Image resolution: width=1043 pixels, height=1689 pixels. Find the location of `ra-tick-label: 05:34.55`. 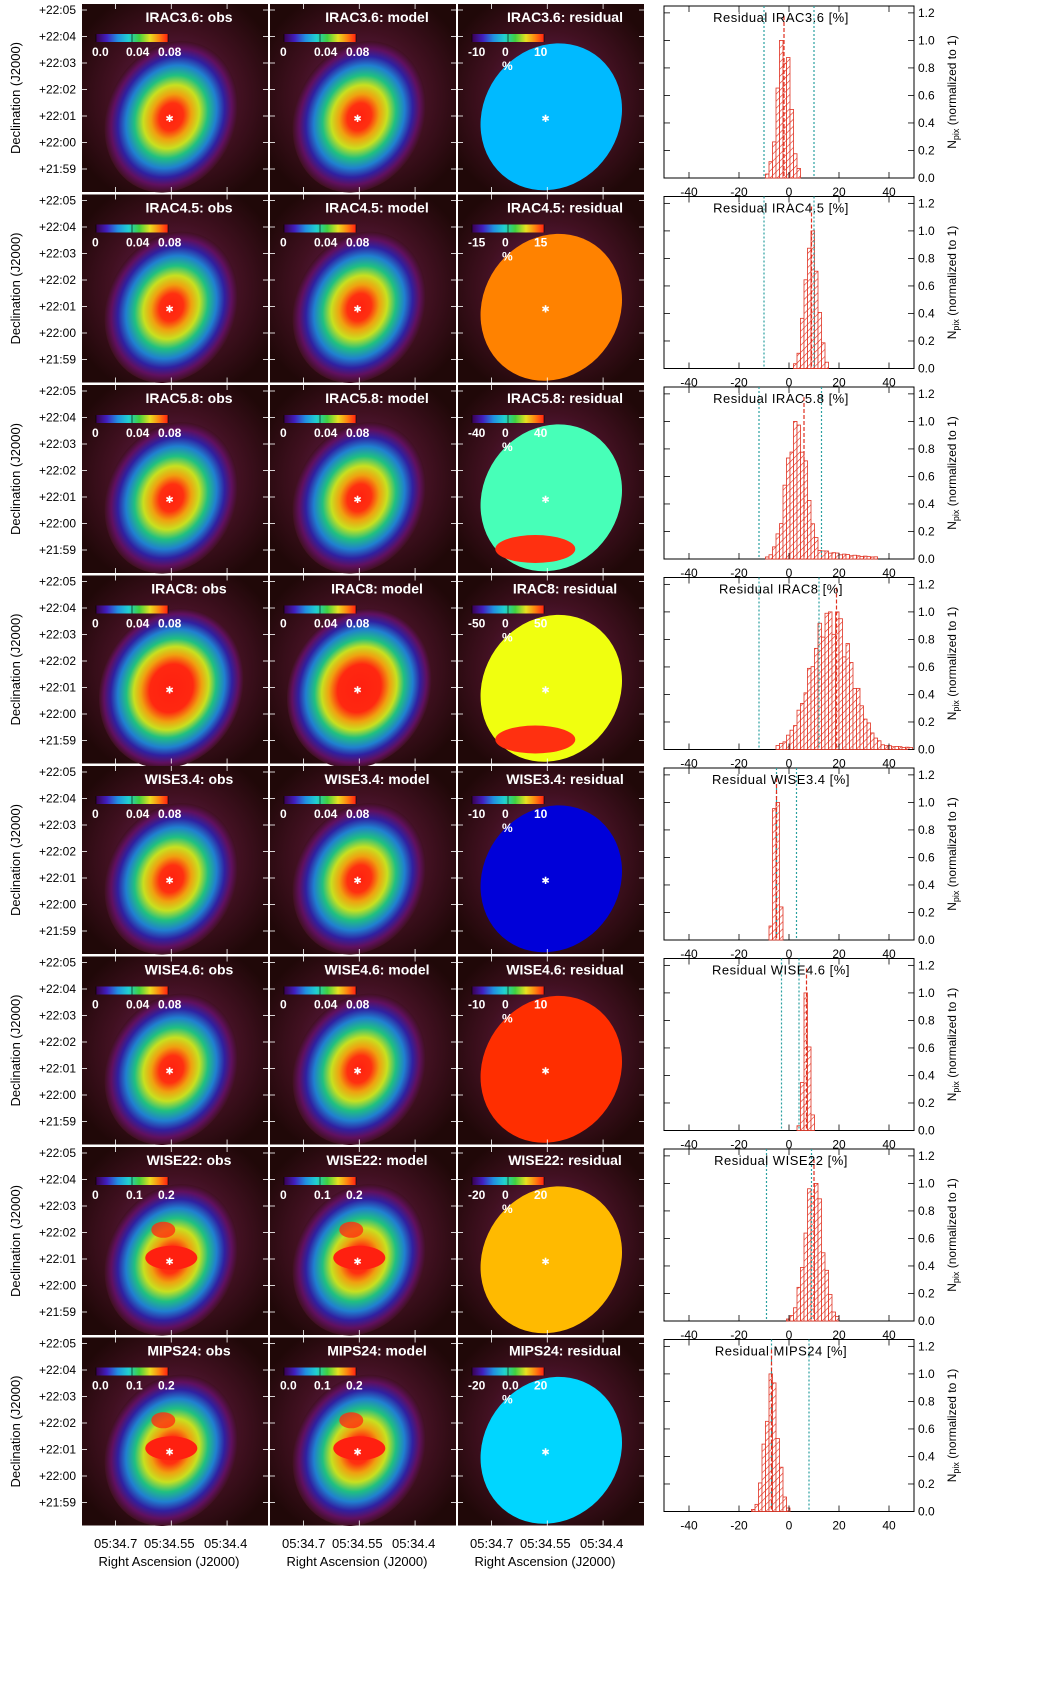

ra-tick-label: 05:34.55 is located at coordinates (545, 1543).